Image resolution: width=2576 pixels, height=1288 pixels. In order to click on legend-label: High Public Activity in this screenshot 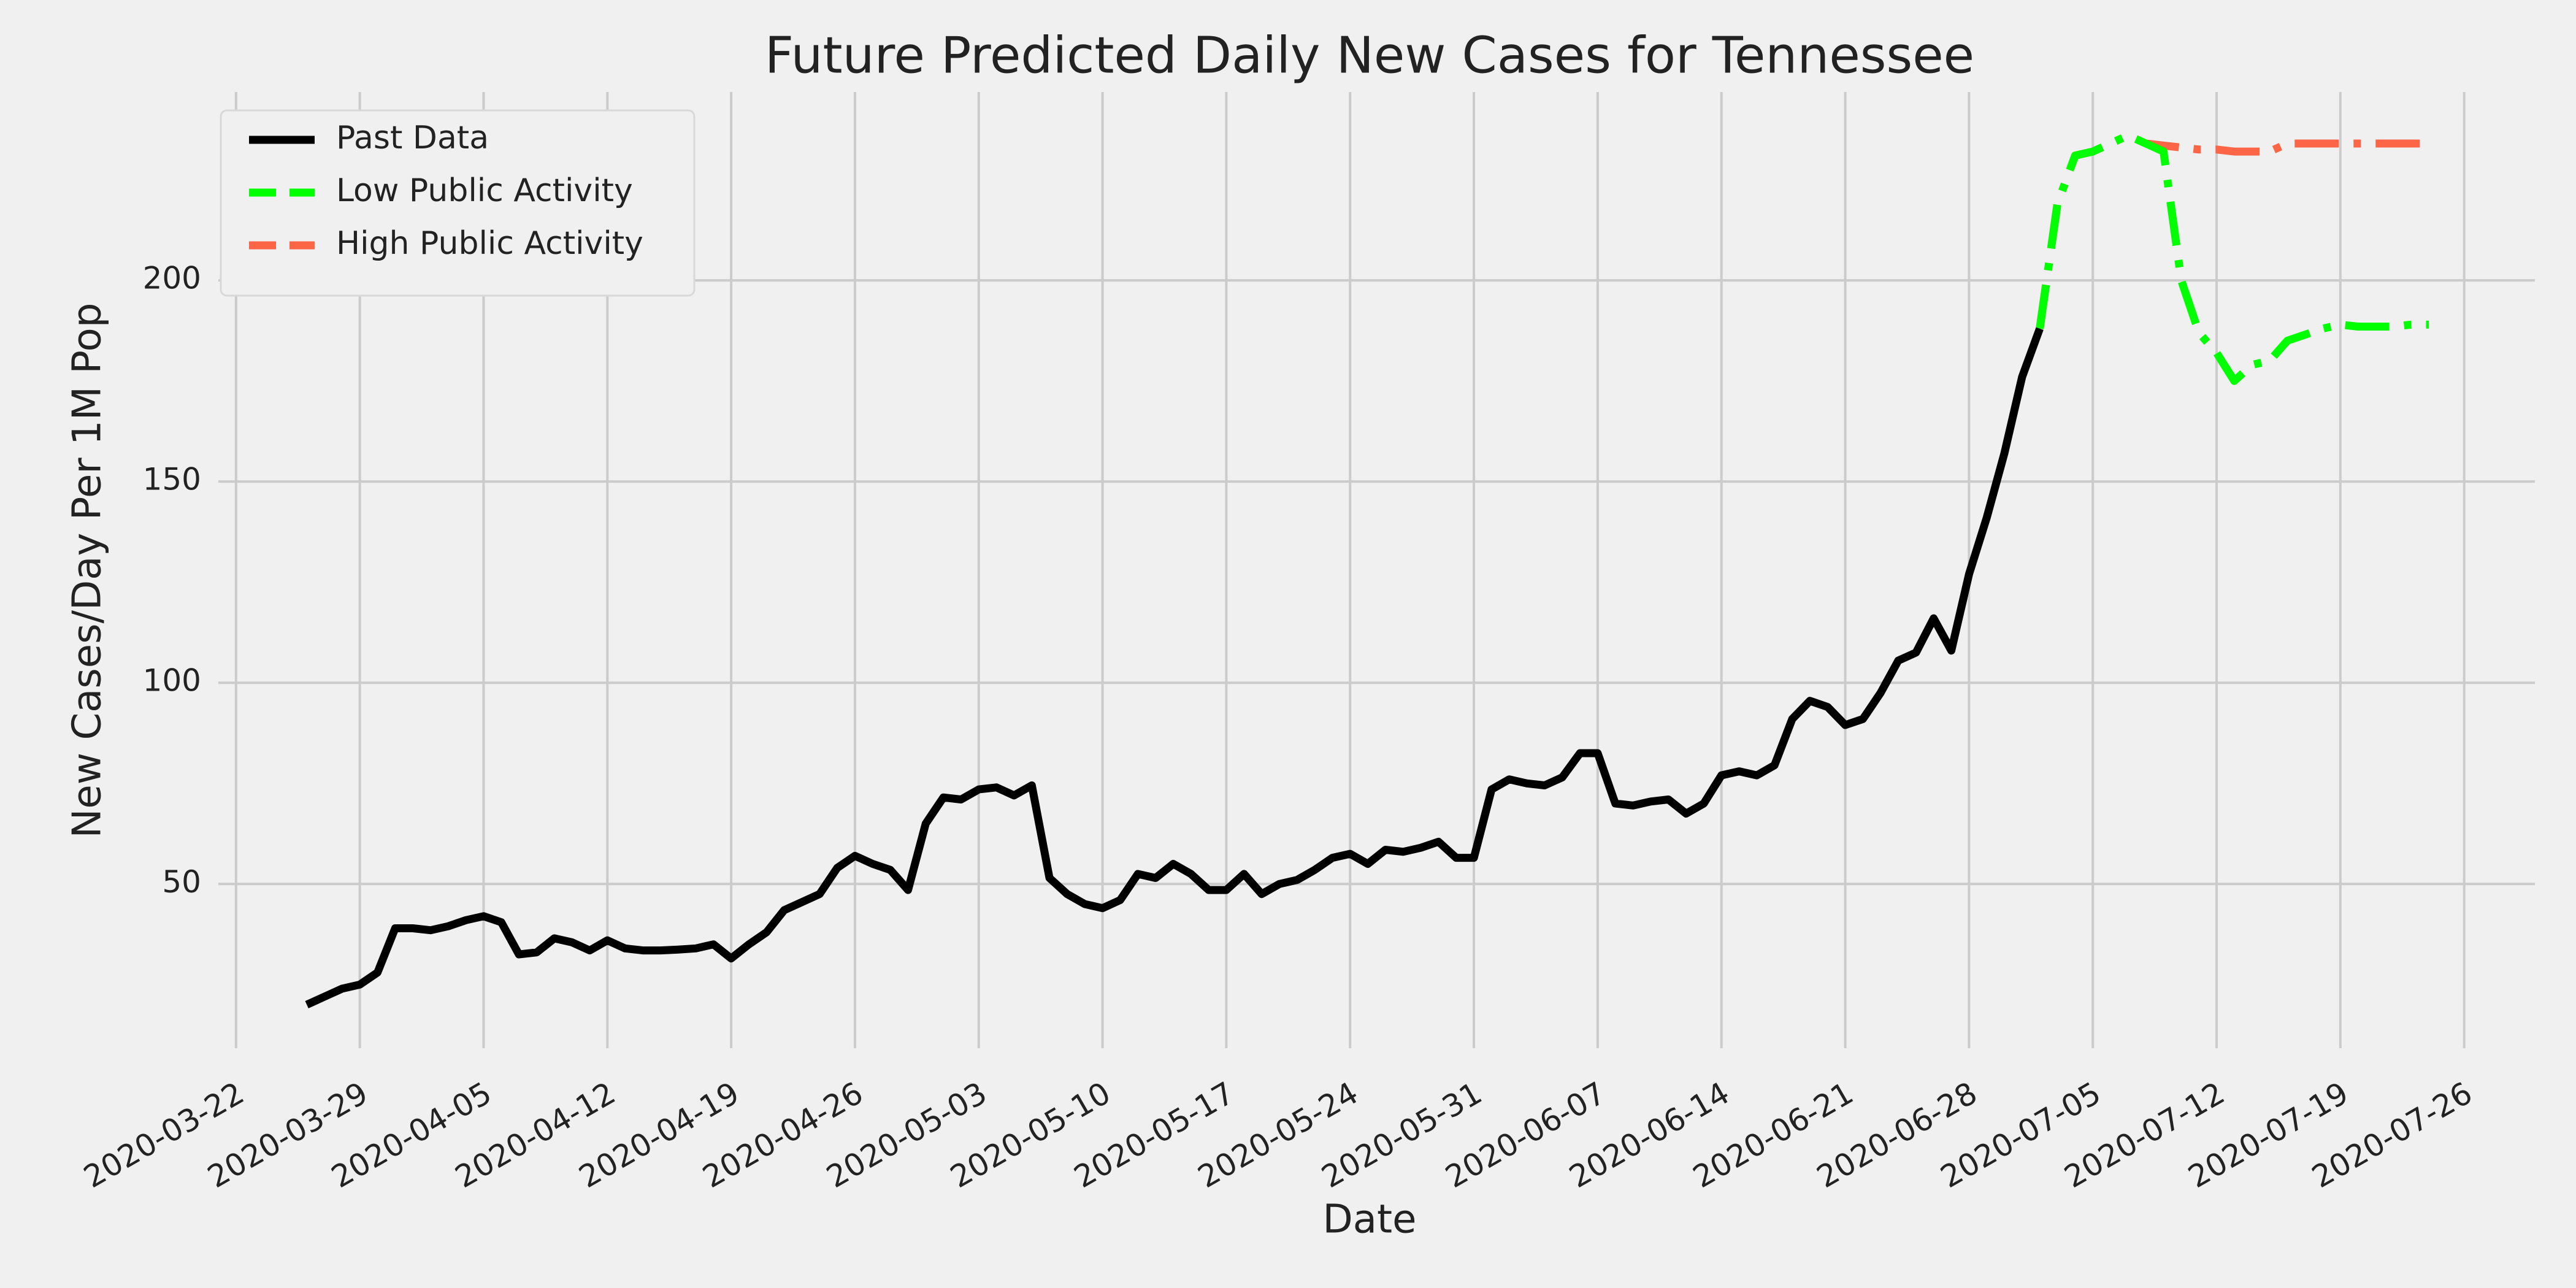, I will do `click(489, 243)`.